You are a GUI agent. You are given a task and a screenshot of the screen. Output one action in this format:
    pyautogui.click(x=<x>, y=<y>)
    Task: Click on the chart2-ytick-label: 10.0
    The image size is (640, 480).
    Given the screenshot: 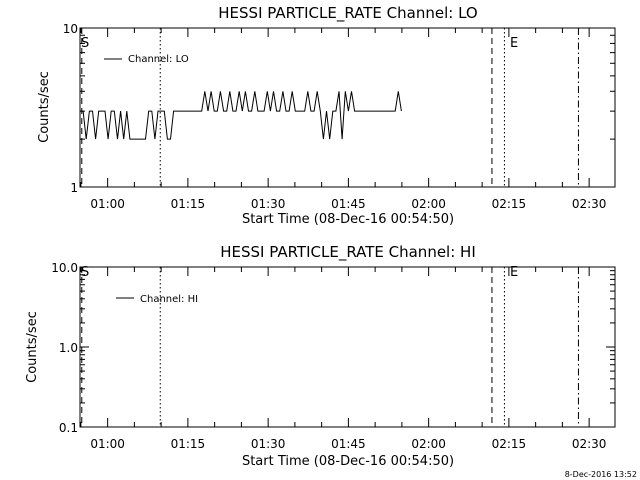 What is the action you would take?
    pyautogui.click(x=64, y=268)
    